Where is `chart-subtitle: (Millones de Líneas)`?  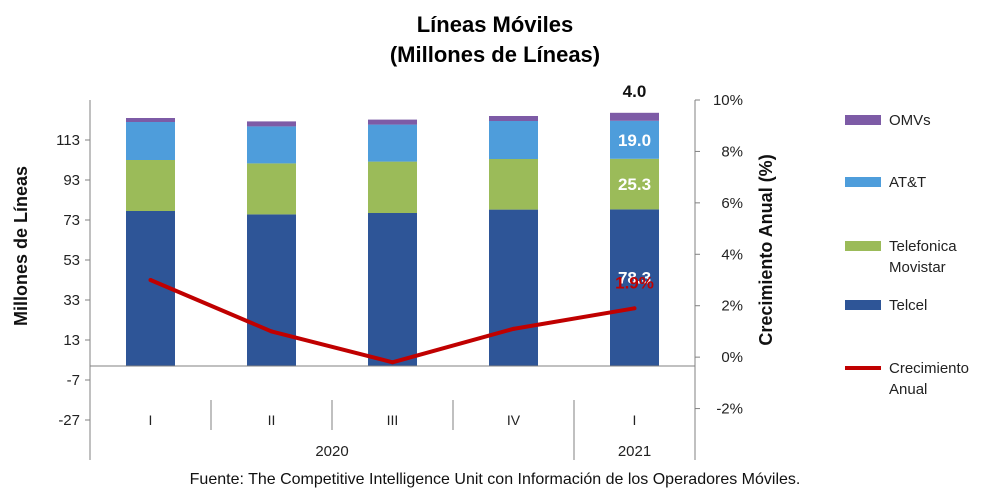 chart-subtitle: (Millones de Líneas) is located at coordinates (495, 54).